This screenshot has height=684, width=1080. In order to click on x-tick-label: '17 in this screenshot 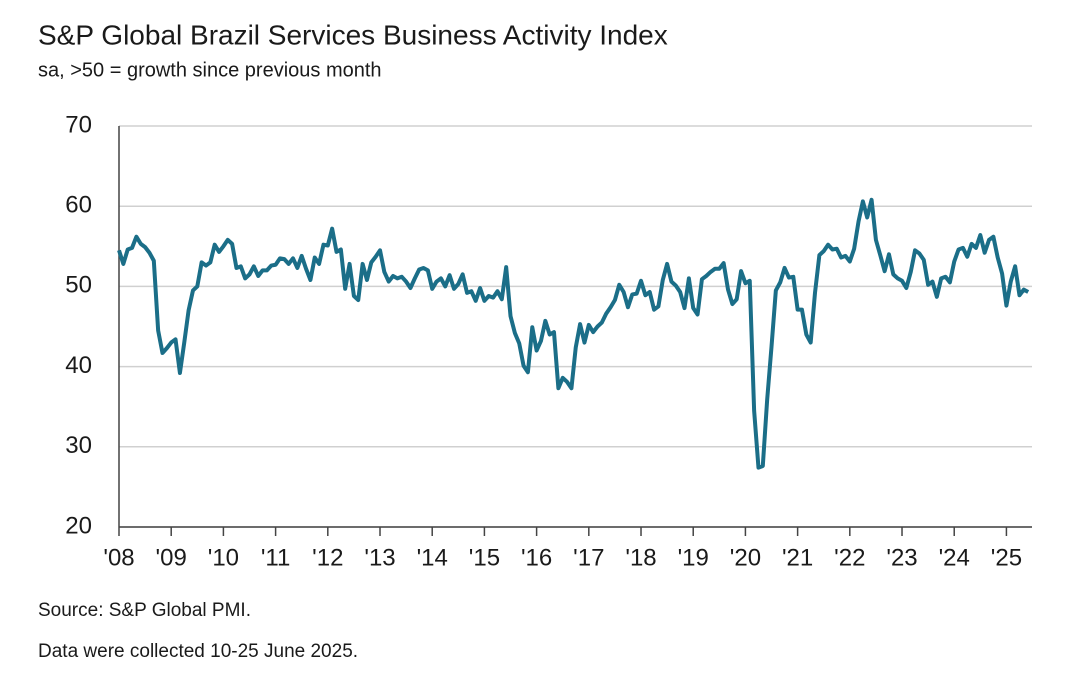, I will do `click(588, 557)`.